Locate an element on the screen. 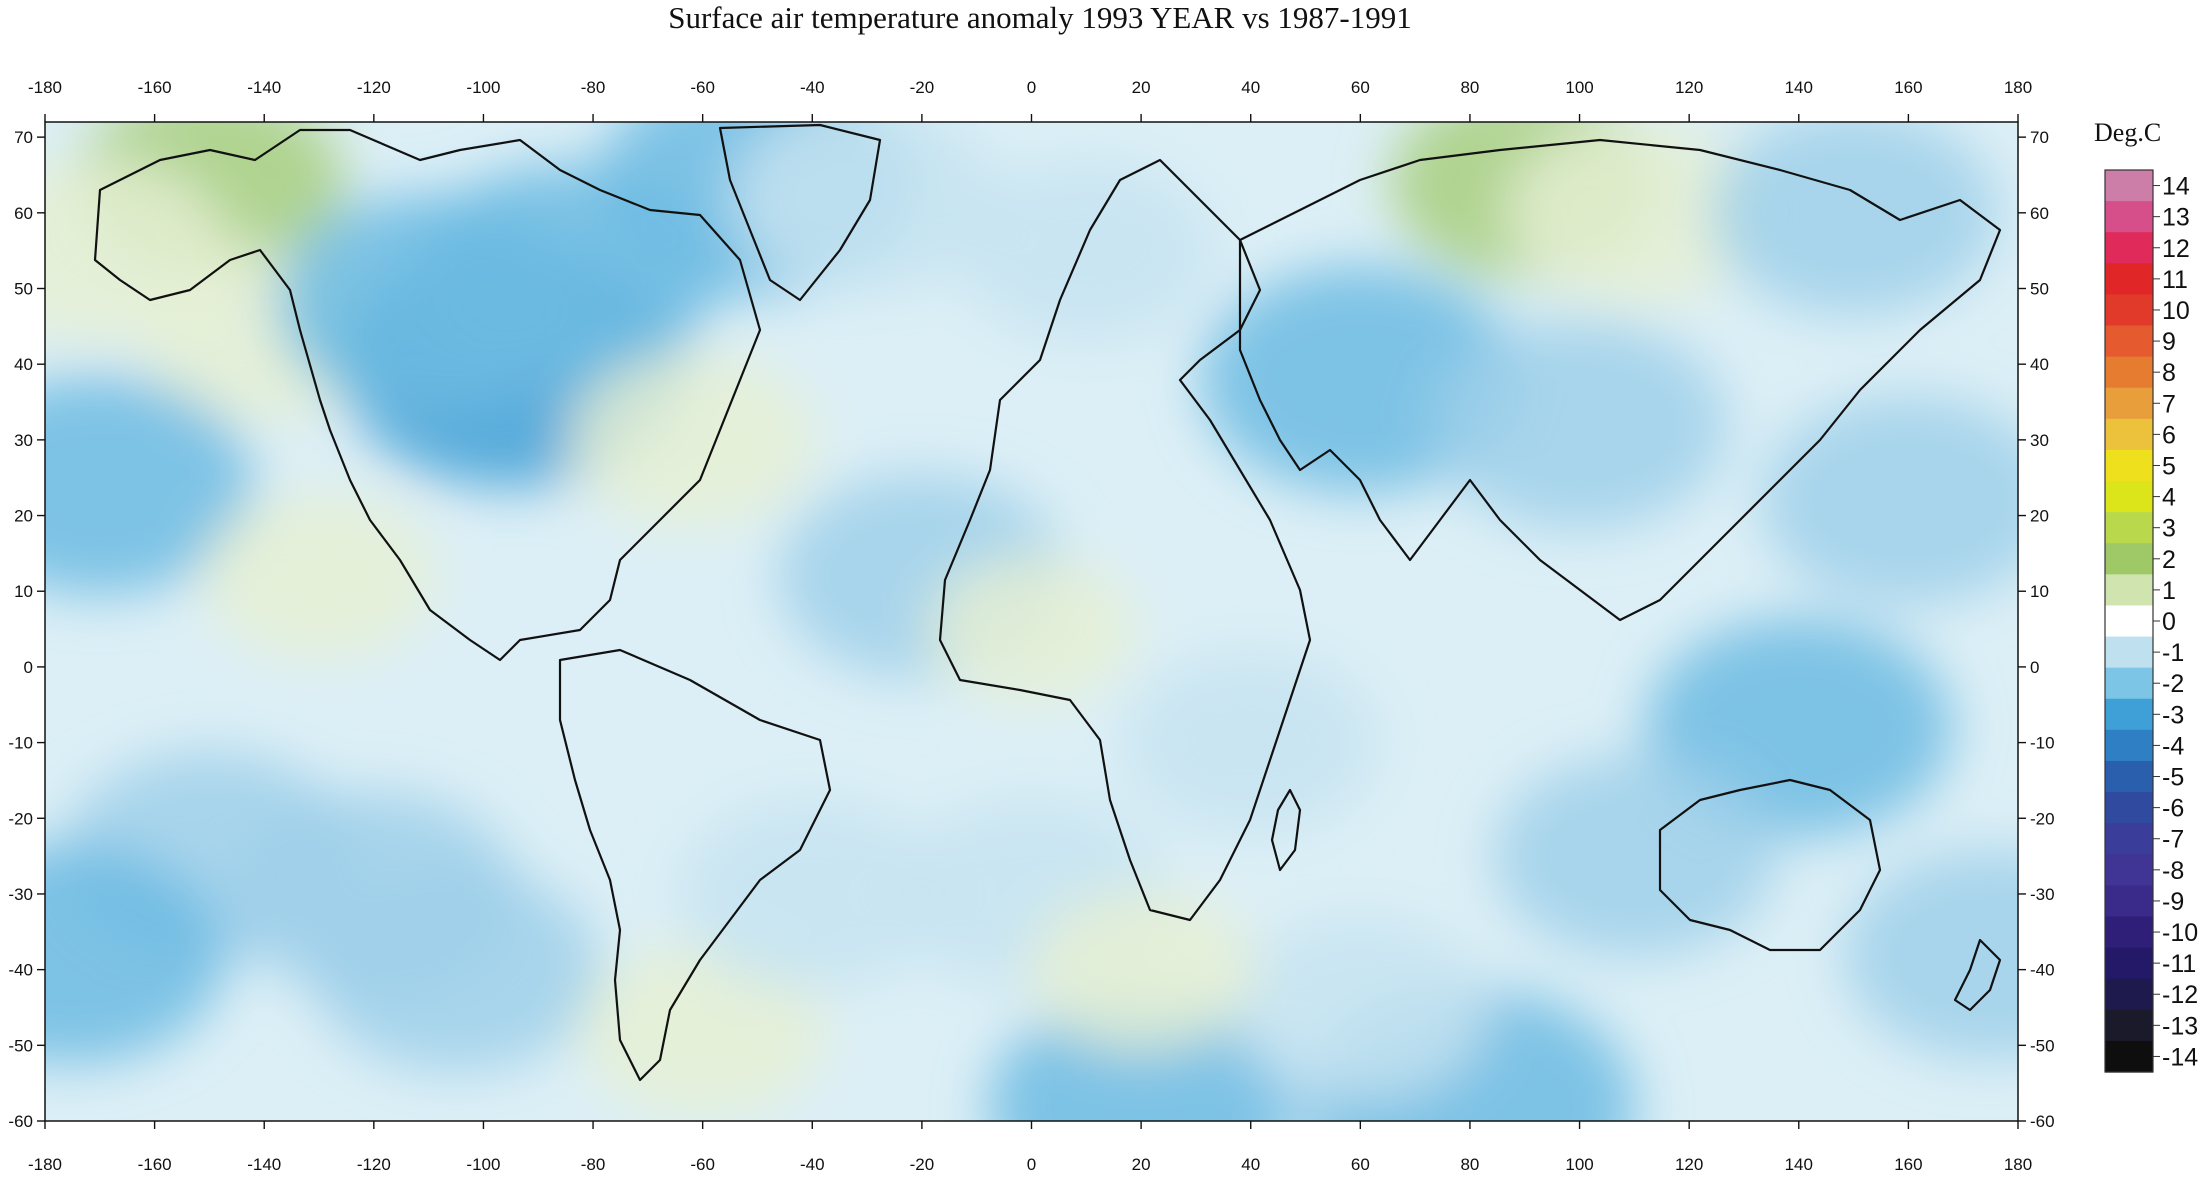 Image resolution: width=2200 pixels, height=1179 pixels. lat-tick-label-left: 30 is located at coordinates (23, 440).